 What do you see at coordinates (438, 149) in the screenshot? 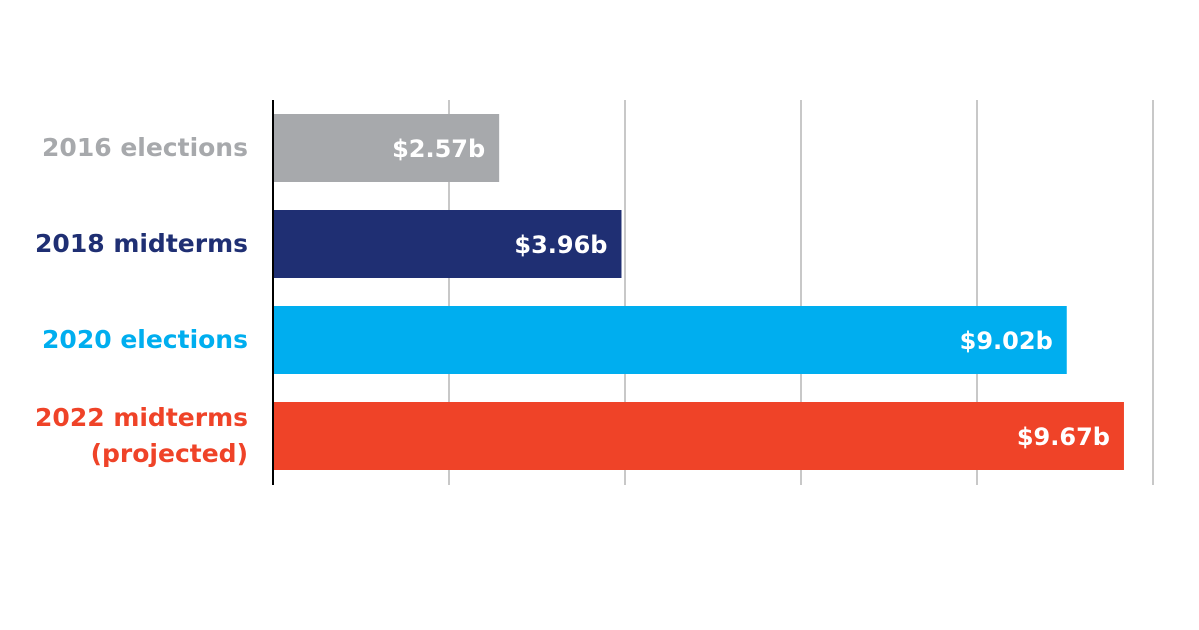
I see `value-label: $2.57b` at bounding box center [438, 149].